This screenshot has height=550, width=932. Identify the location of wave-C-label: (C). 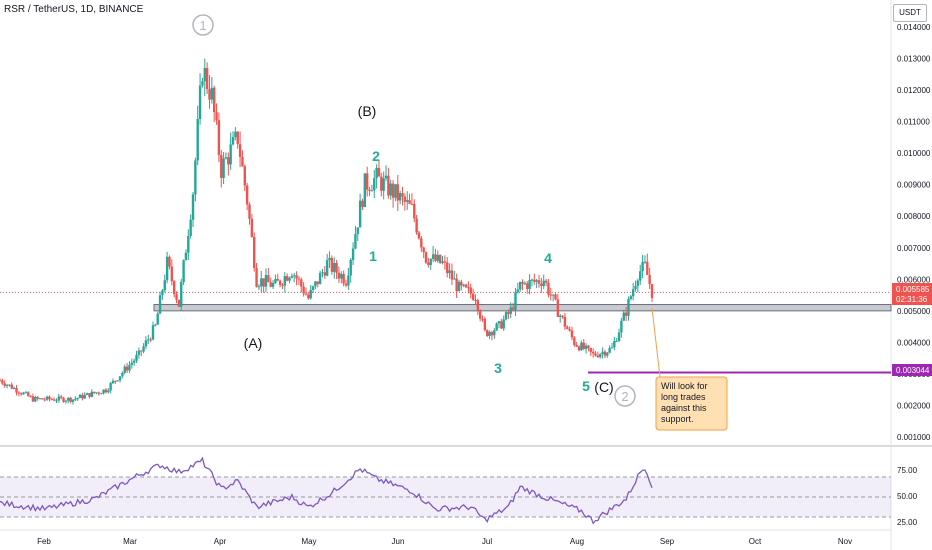
(603, 387).